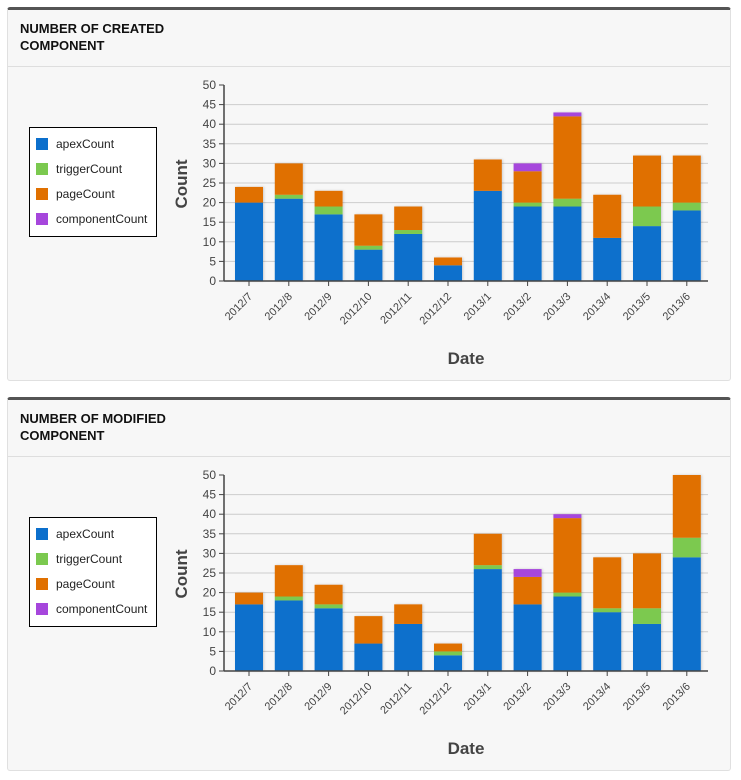 Image resolution: width=741 pixels, height=780 pixels. Describe the element at coordinates (597, 307) in the screenshot. I see `x-tick-label: 2013/4` at that location.